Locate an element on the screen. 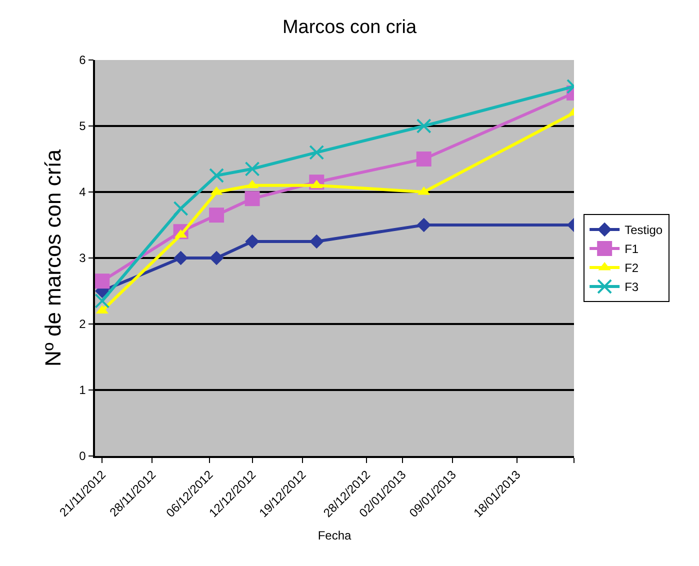 The width and height of the screenshot is (699, 566). y-tick-label: 0 is located at coordinates (82, 456).